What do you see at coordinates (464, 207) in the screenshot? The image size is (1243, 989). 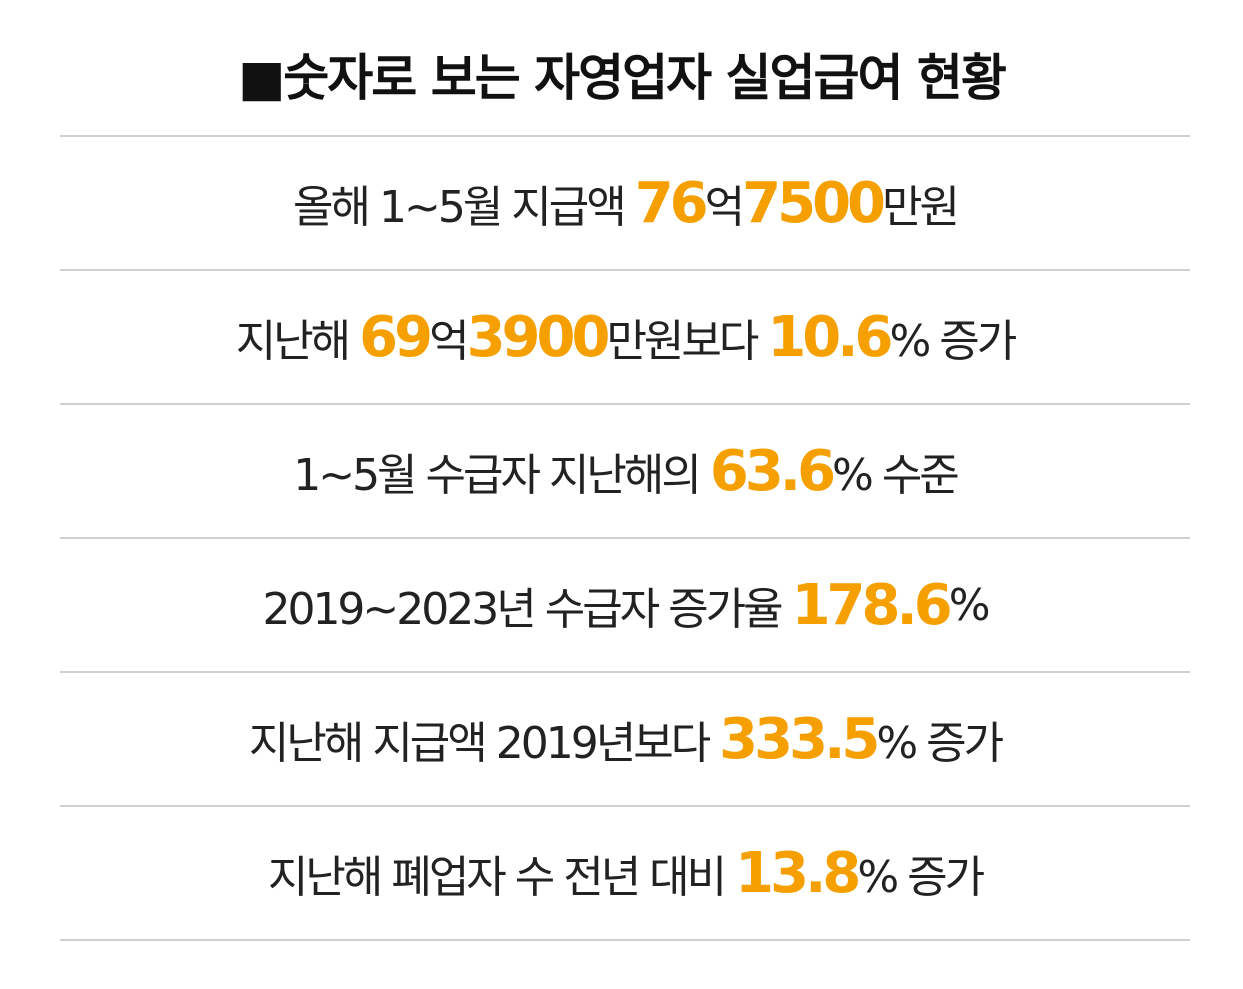 I see `stat-text: 올해 1~5월 지급액` at bounding box center [464, 207].